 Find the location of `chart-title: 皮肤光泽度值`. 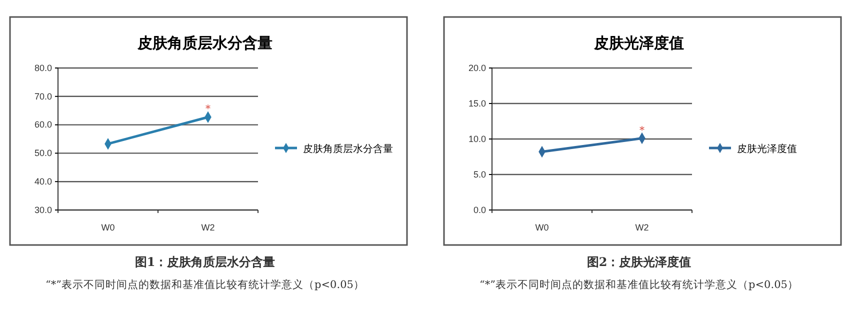

chart-title: 皮肤光泽度值 is located at coordinates (638, 43).